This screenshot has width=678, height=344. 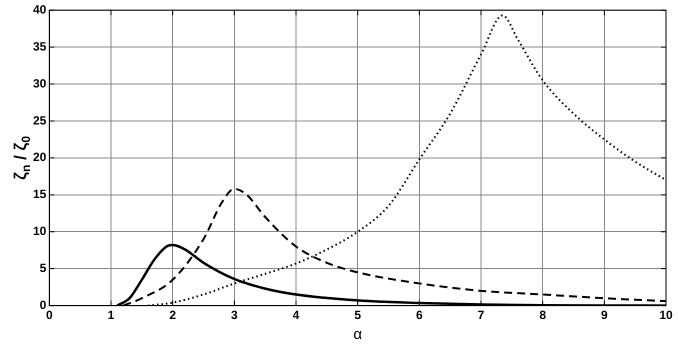 What do you see at coordinates (39, 83) in the screenshot?
I see `y-tick-label: 30` at bounding box center [39, 83].